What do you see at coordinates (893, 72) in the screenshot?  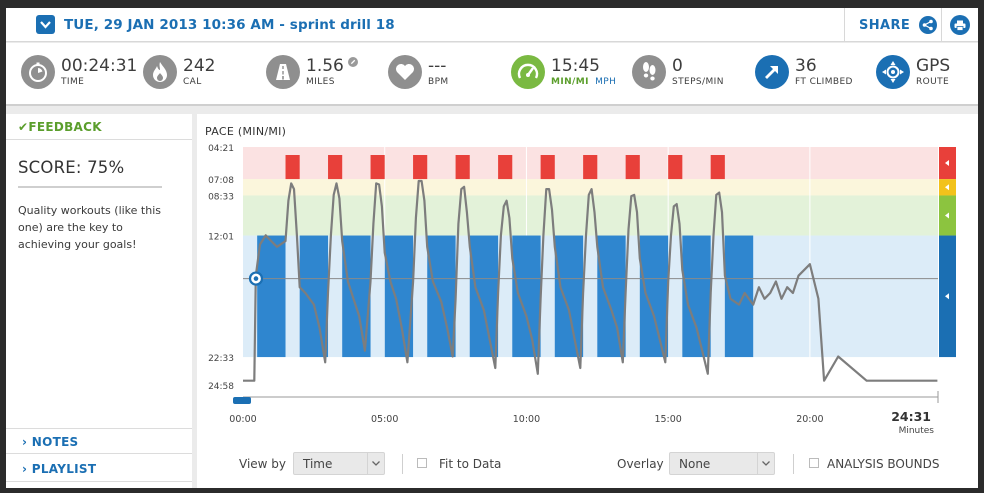 I see `gps-icon` at bounding box center [893, 72].